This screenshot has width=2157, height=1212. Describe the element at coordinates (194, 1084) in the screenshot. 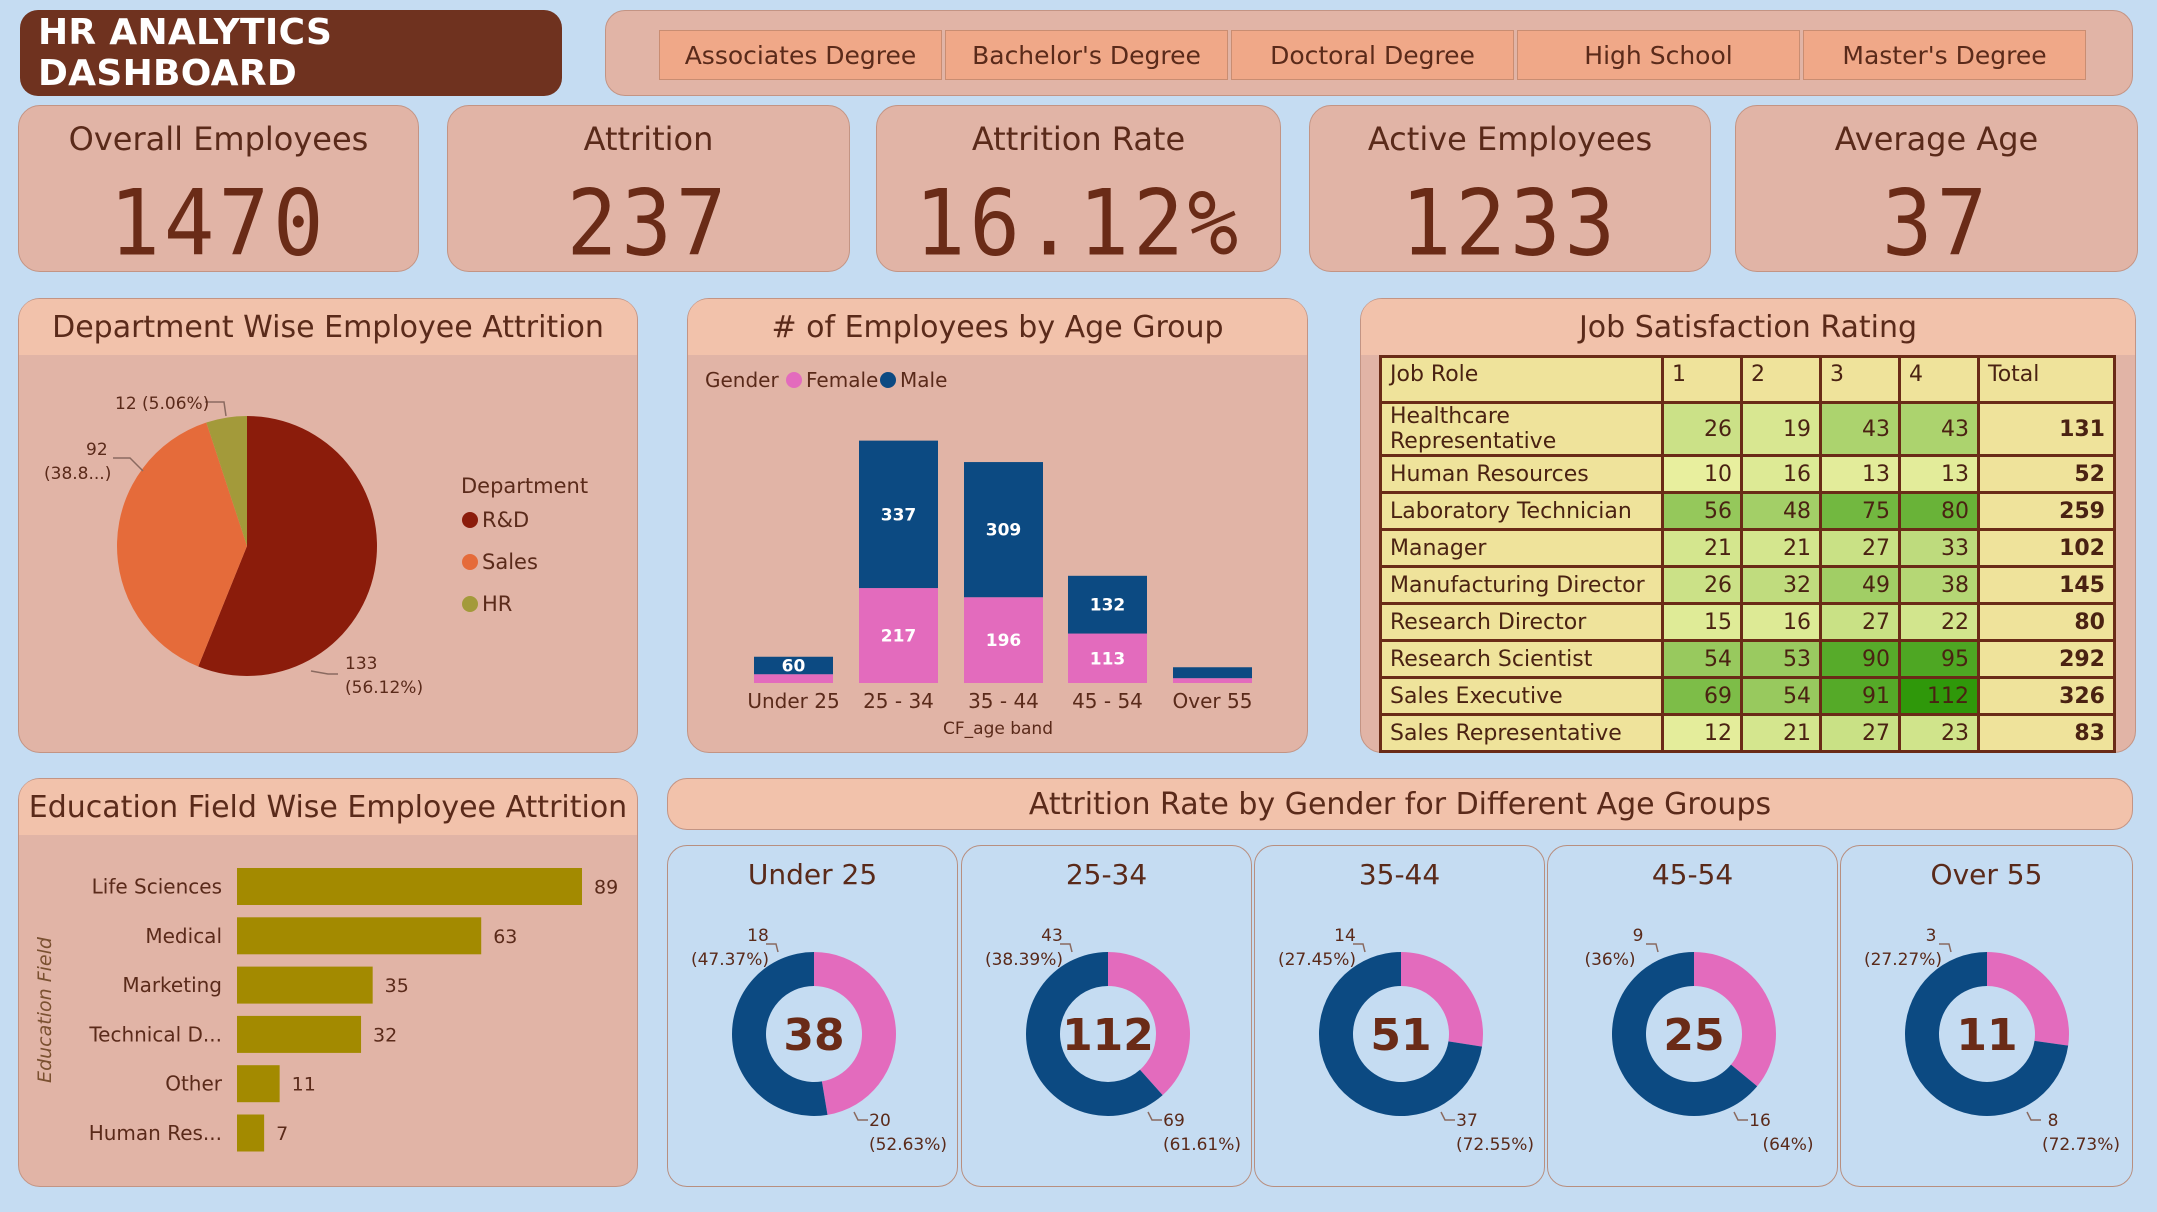

I see `edu-category-label: Other` at that location.